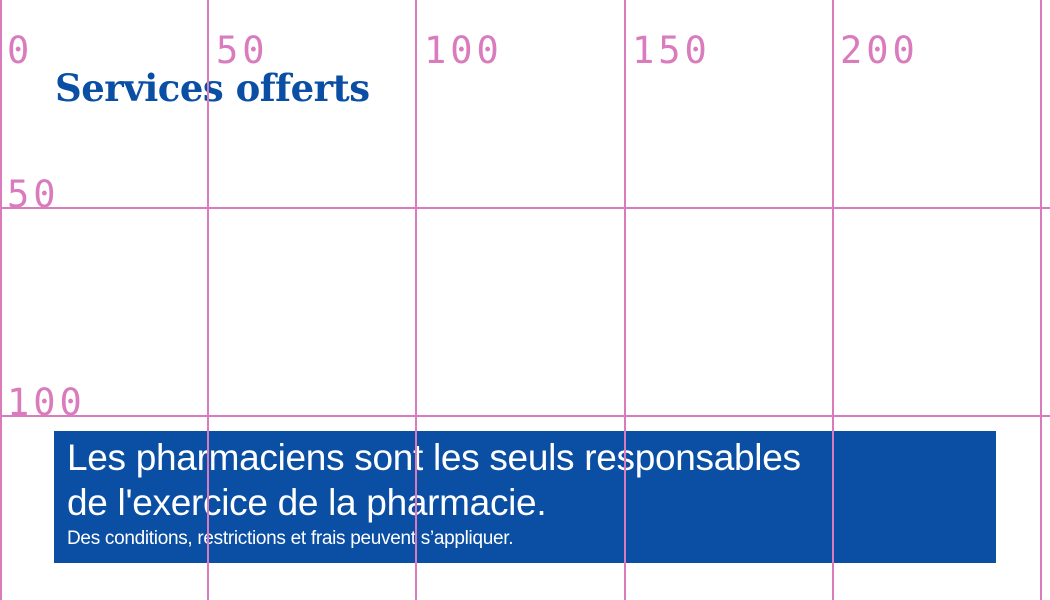 The height and width of the screenshot is (600, 1050). What do you see at coordinates (879, 50) in the screenshot?
I see `grid-x-label: 200` at bounding box center [879, 50].